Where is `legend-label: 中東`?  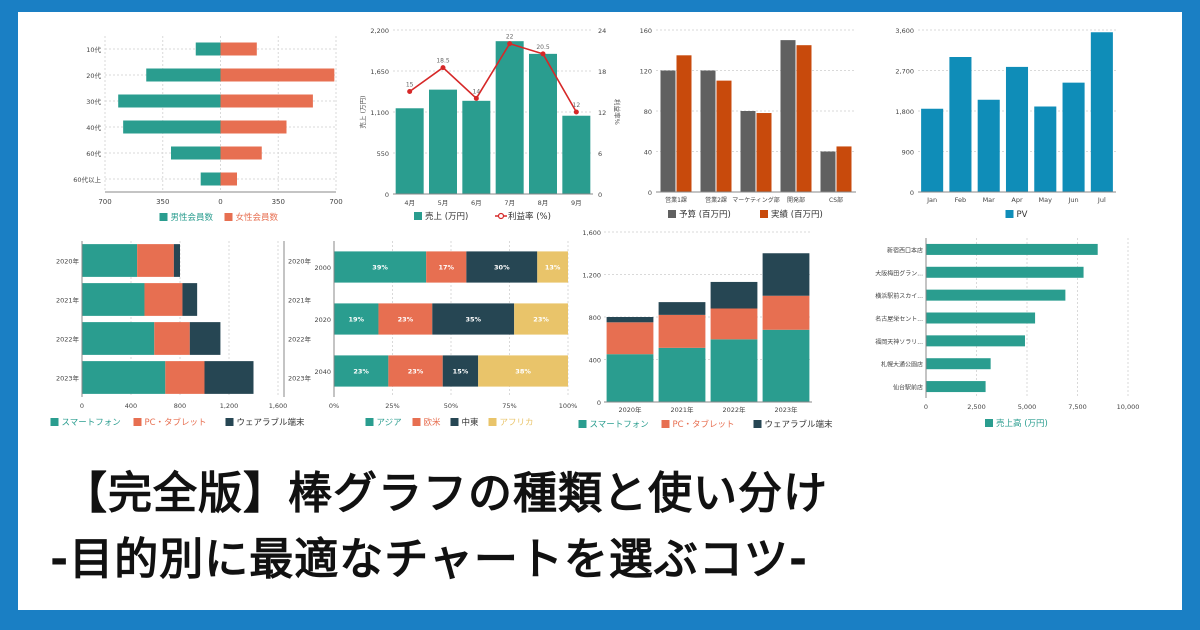 legend-label: 中東 is located at coordinates (471, 422).